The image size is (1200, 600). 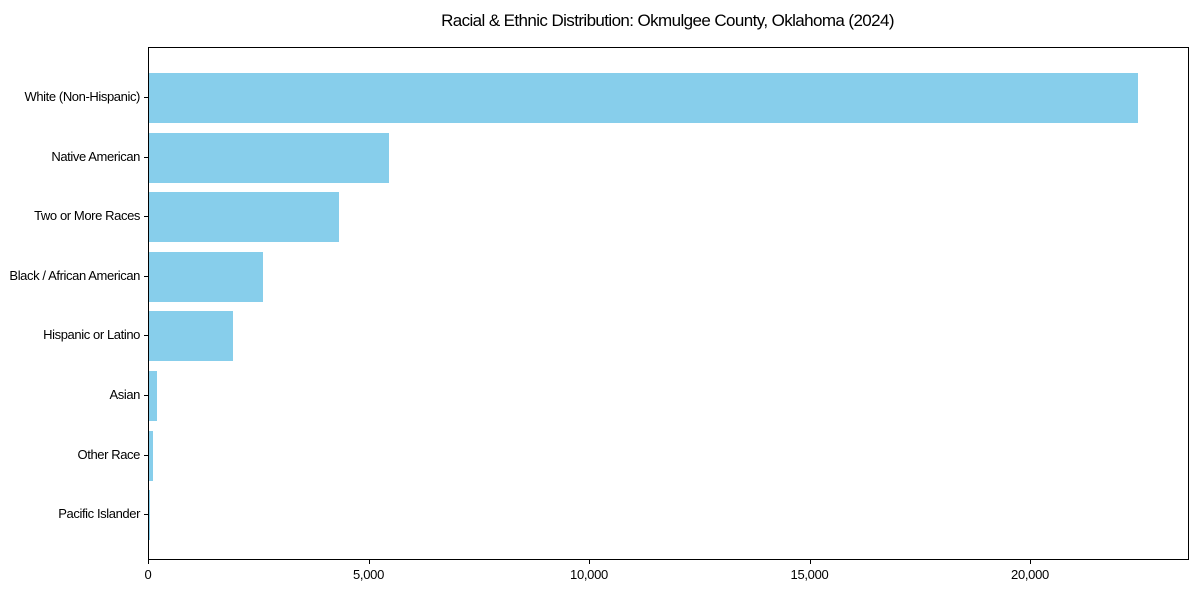 I want to click on category-label: Pacific Islander, so click(x=99, y=514).